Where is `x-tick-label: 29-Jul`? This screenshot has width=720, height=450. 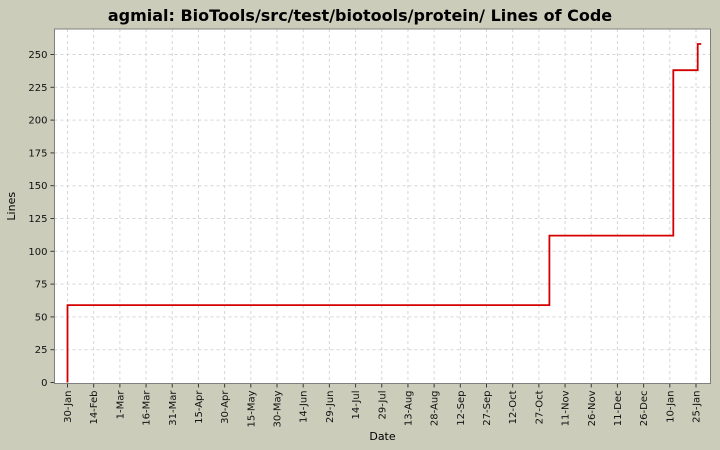 x-tick-label: 29-Jul is located at coordinates (382, 405).